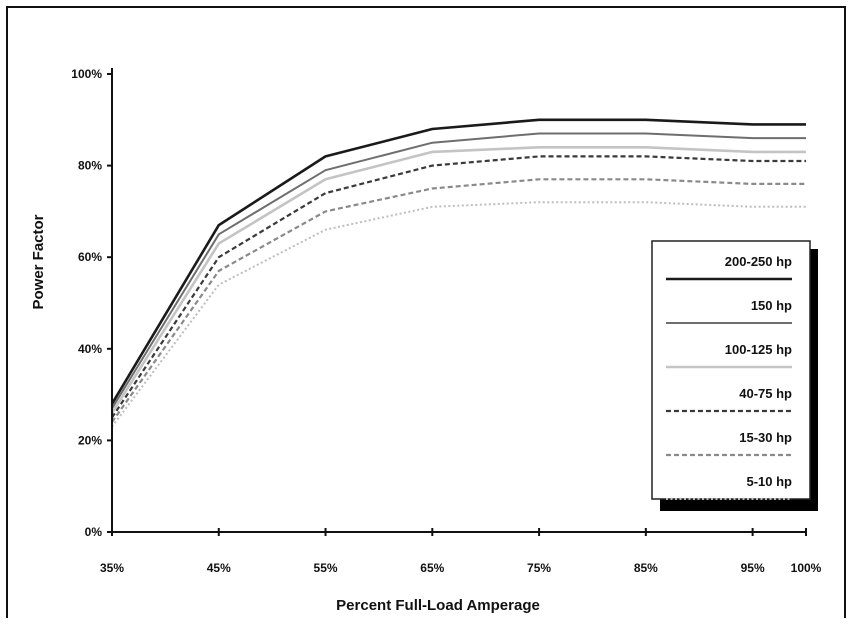 The height and width of the screenshot is (626, 855). Describe the element at coordinates (432, 568) in the screenshot. I see `x-tick-label: 65%` at that location.